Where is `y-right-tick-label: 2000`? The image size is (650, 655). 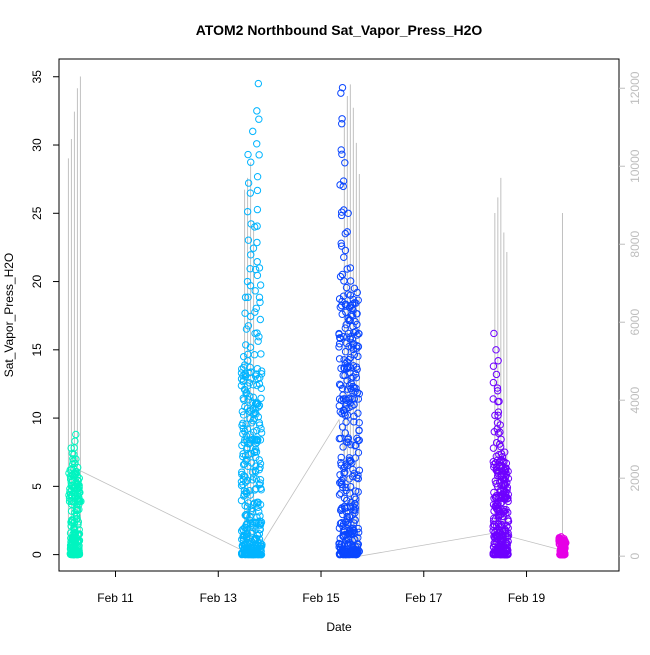 y-right-tick-label: 2000 is located at coordinates (635, 478).